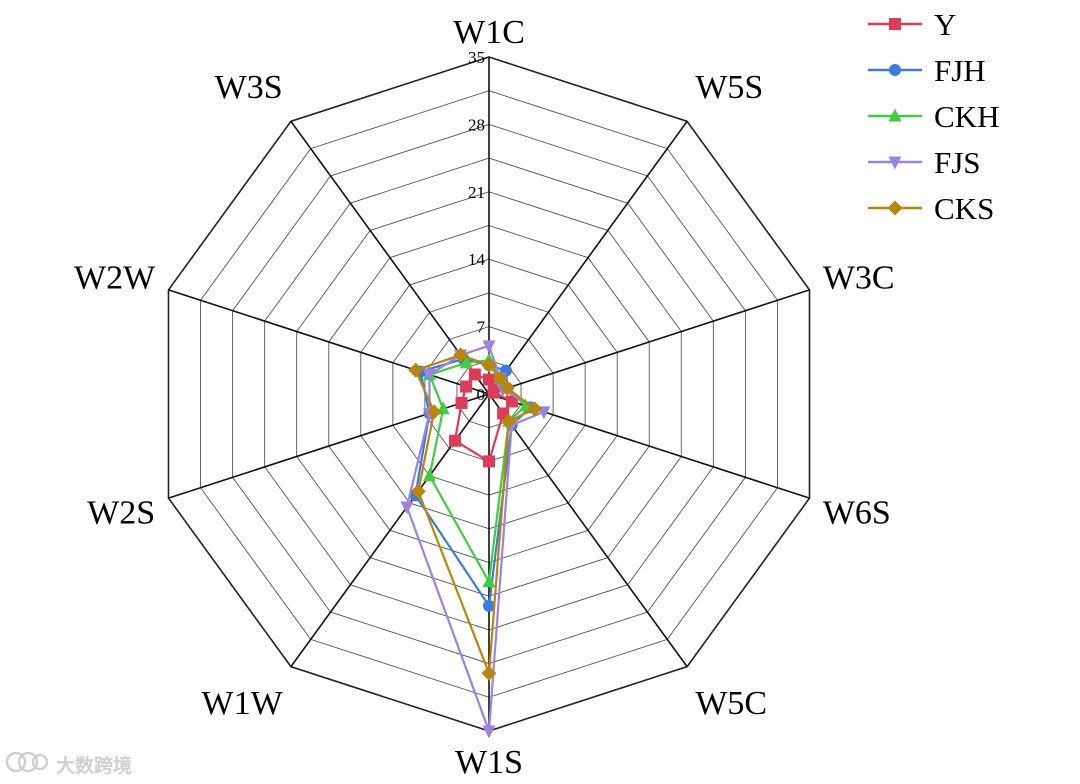  What do you see at coordinates (115, 277) in the screenshot?
I see `category-label-w2w: W2W` at bounding box center [115, 277].